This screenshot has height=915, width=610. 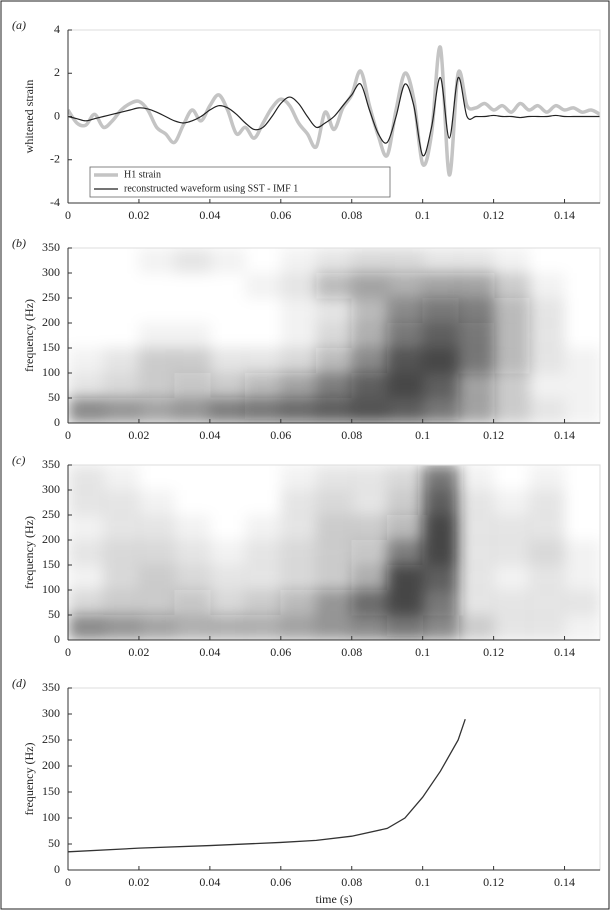 What do you see at coordinates (55, 202) in the screenshot?
I see `y-tick-label: -4` at bounding box center [55, 202].